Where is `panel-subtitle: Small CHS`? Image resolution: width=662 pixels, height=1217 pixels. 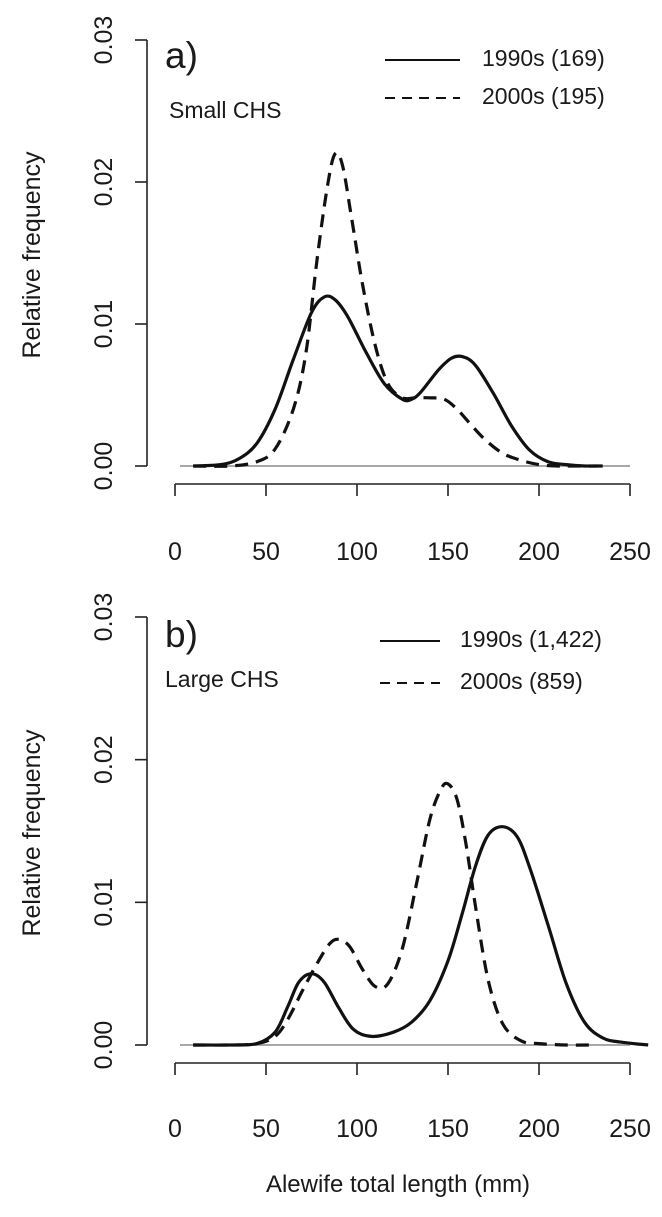 panel-subtitle: Small CHS is located at coordinates (225, 110).